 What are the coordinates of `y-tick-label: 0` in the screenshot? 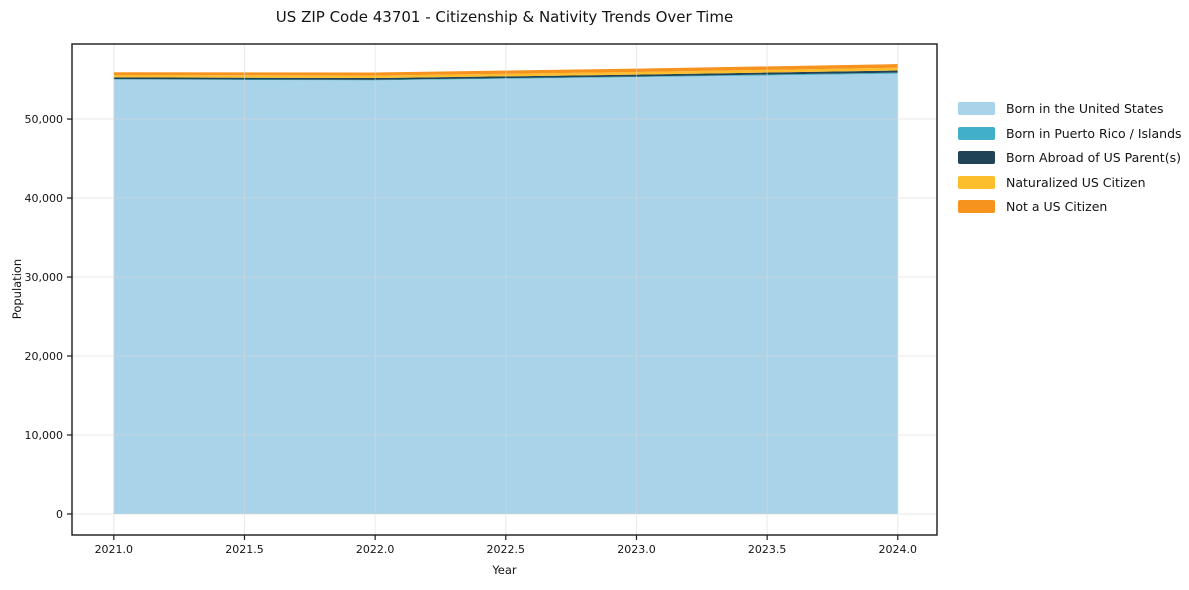 It's located at (59, 514).